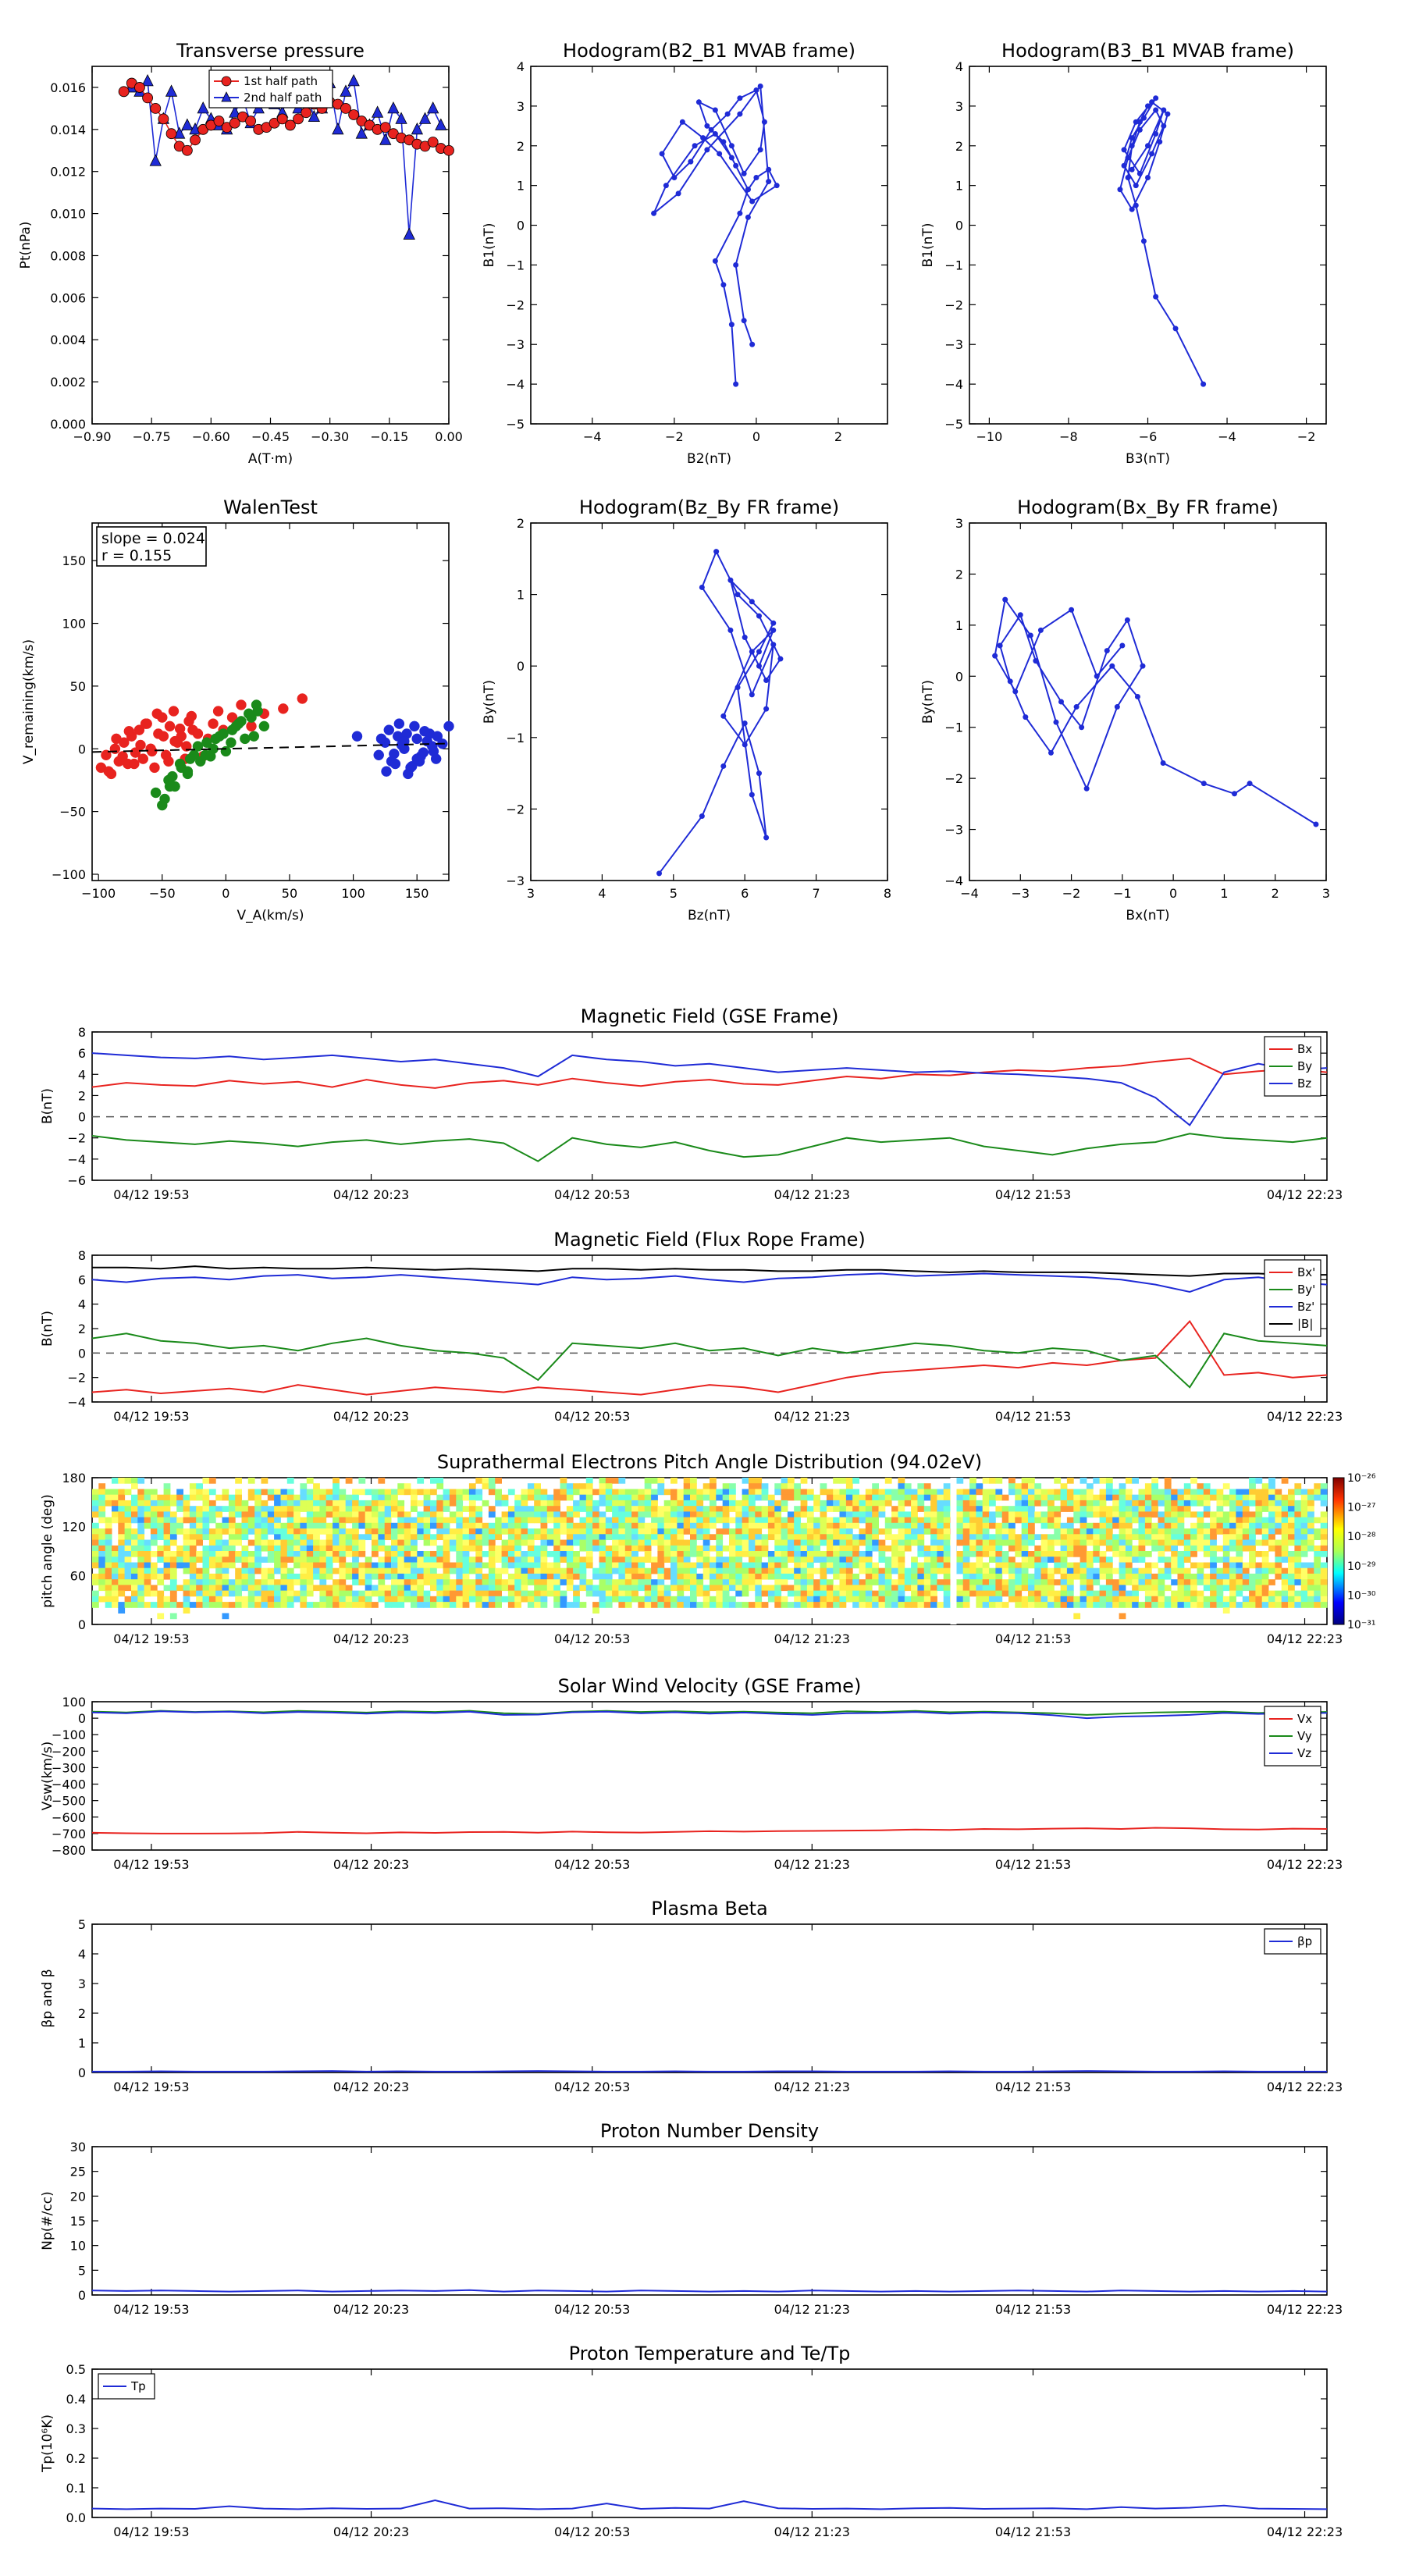 The image size is (1405, 2576). What do you see at coordinates (710, 1360) in the screenshot?
I see `series-By'` at bounding box center [710, 1360].